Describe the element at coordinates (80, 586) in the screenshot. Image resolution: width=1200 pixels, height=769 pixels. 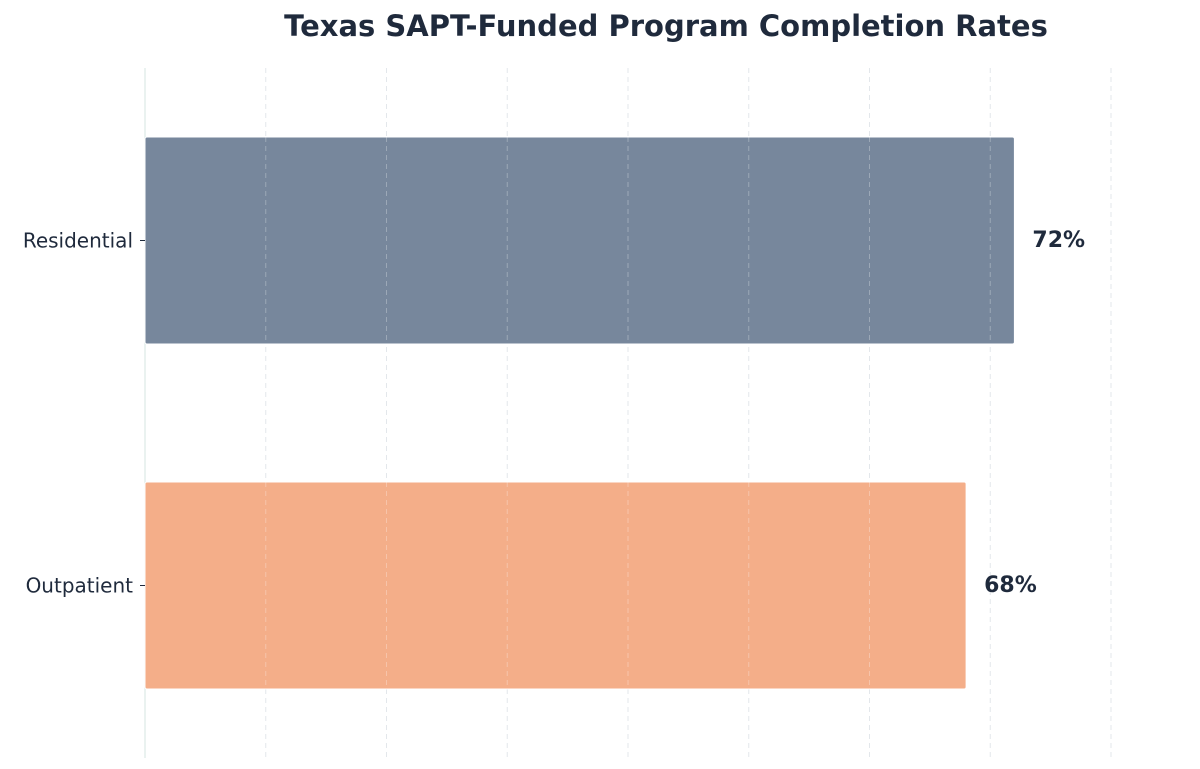
I see `y-tick-label: Outpatient` at that location.